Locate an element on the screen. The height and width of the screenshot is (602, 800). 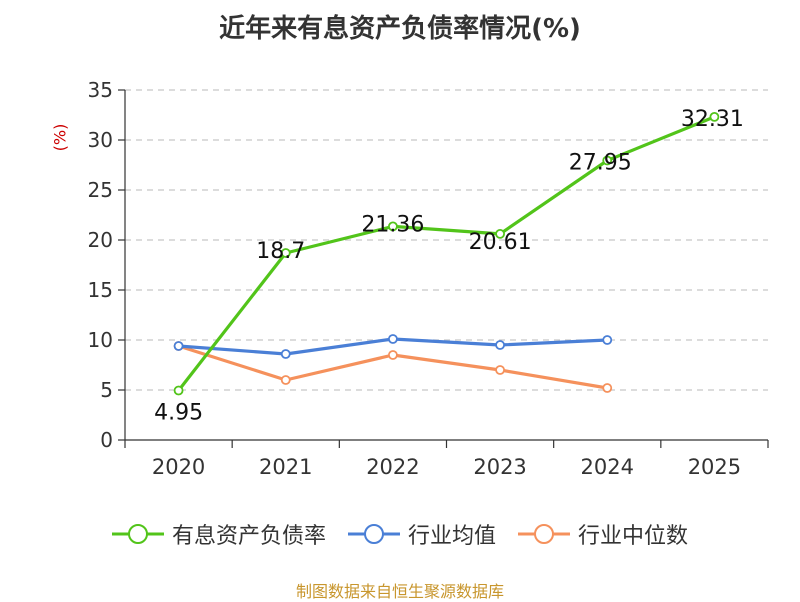
y-tick-label: 5 is located at coordinates (106, 390).